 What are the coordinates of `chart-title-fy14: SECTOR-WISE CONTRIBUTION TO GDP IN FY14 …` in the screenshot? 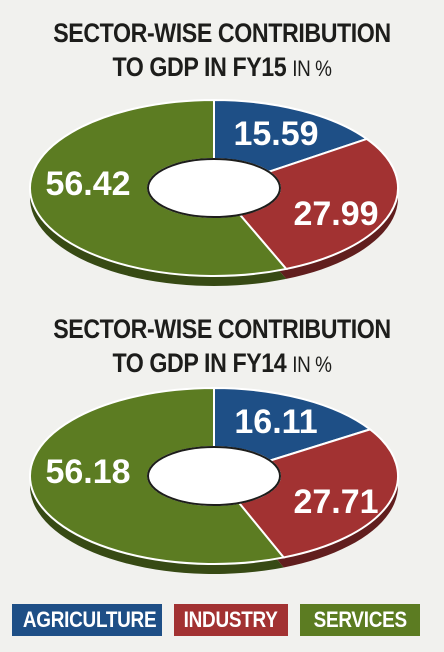 It's located at (222, 345).